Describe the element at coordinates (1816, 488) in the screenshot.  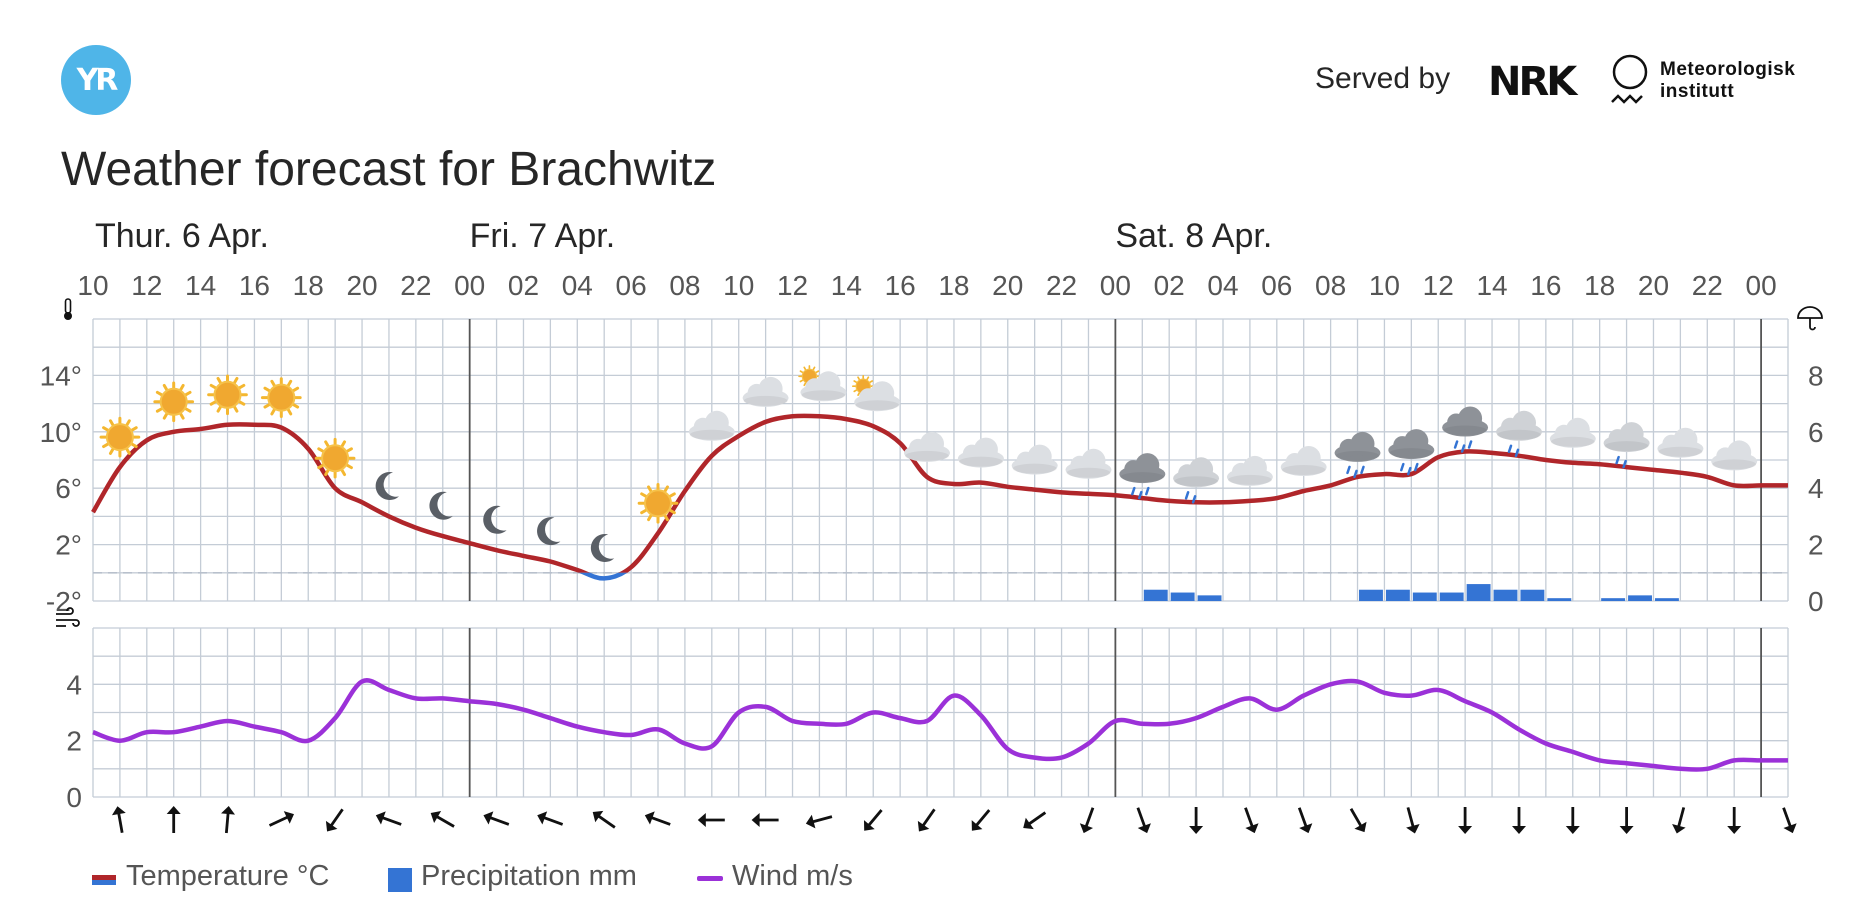
I see `precipitation-tick-label: 4` at that location.